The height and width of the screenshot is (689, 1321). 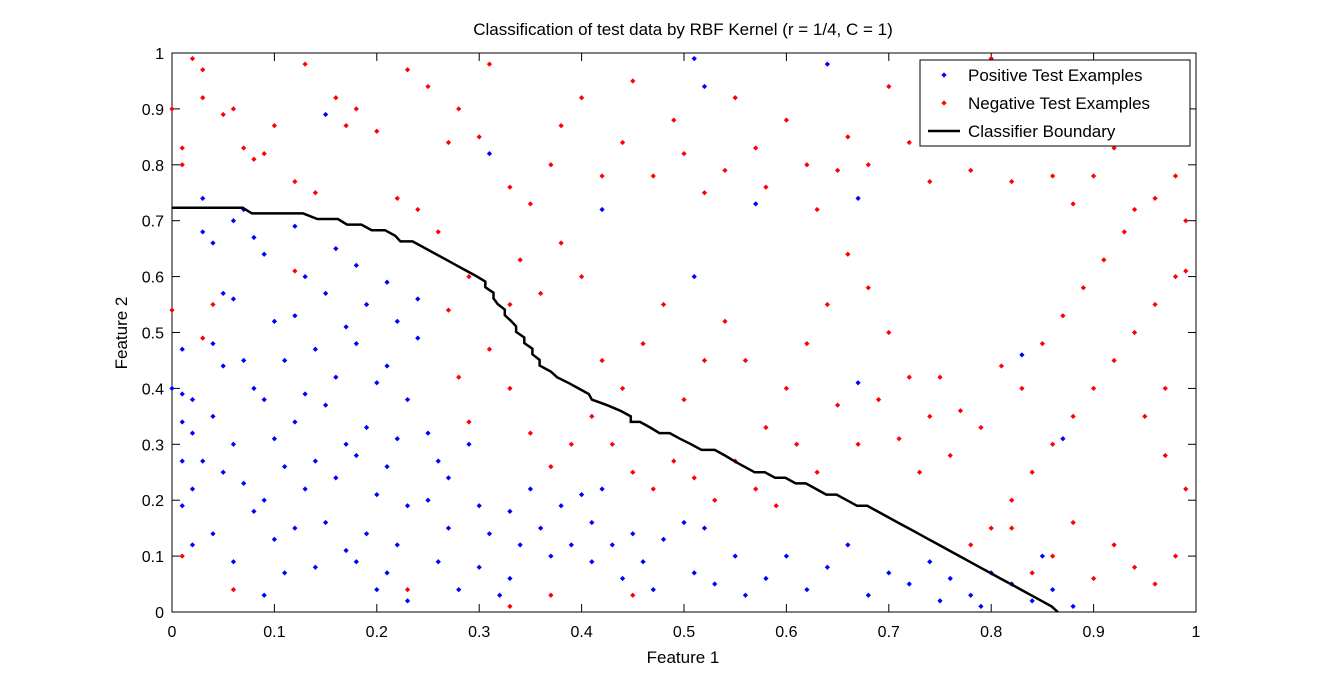 What do you see at coordinates (172, 632) in the screenshot?
I see `x-tick-label: 0` at bounding box center [172, 632].